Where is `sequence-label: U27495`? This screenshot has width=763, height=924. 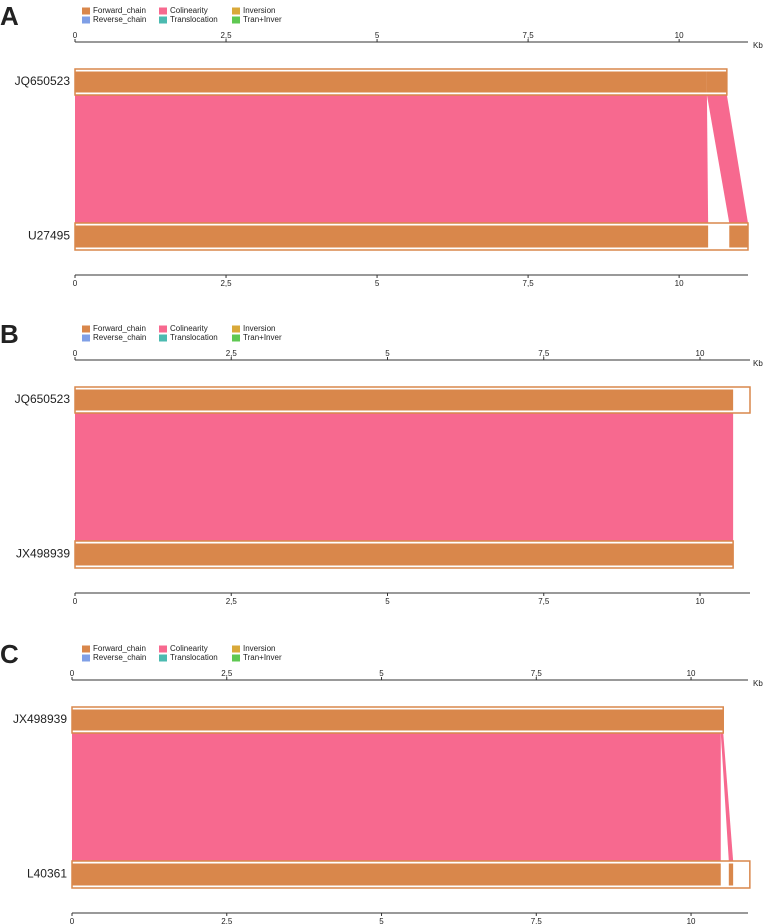
sequence-label: U27495 is located at coordinates (49, 236).